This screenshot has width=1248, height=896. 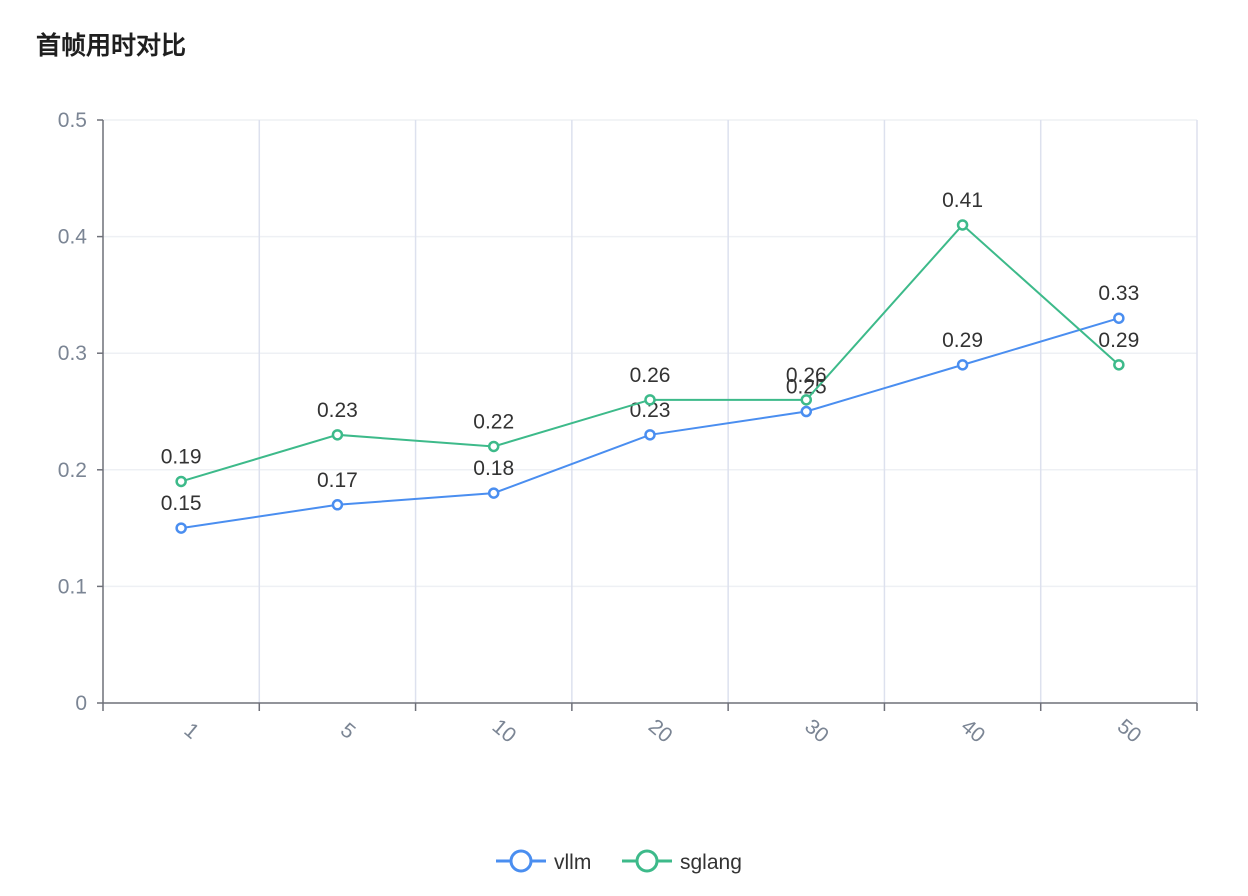 What do you see at coordinates (1129, 731) in the screenshot?
I see `x-tick-label: 50` at bounding box center [1129, 731].